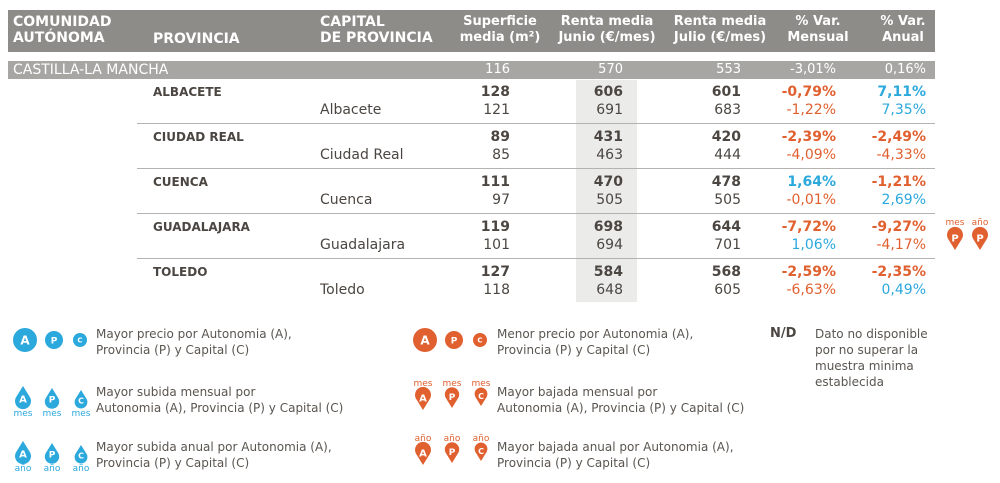  Describe the element at coordinates (497, 69) in the screenshot. I see `region-value: 116` at that location.